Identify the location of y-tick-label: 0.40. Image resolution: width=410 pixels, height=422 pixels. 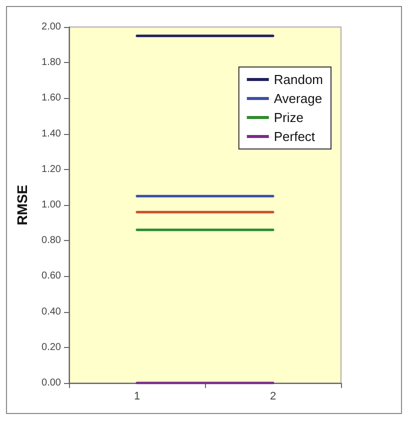
(52, 312).